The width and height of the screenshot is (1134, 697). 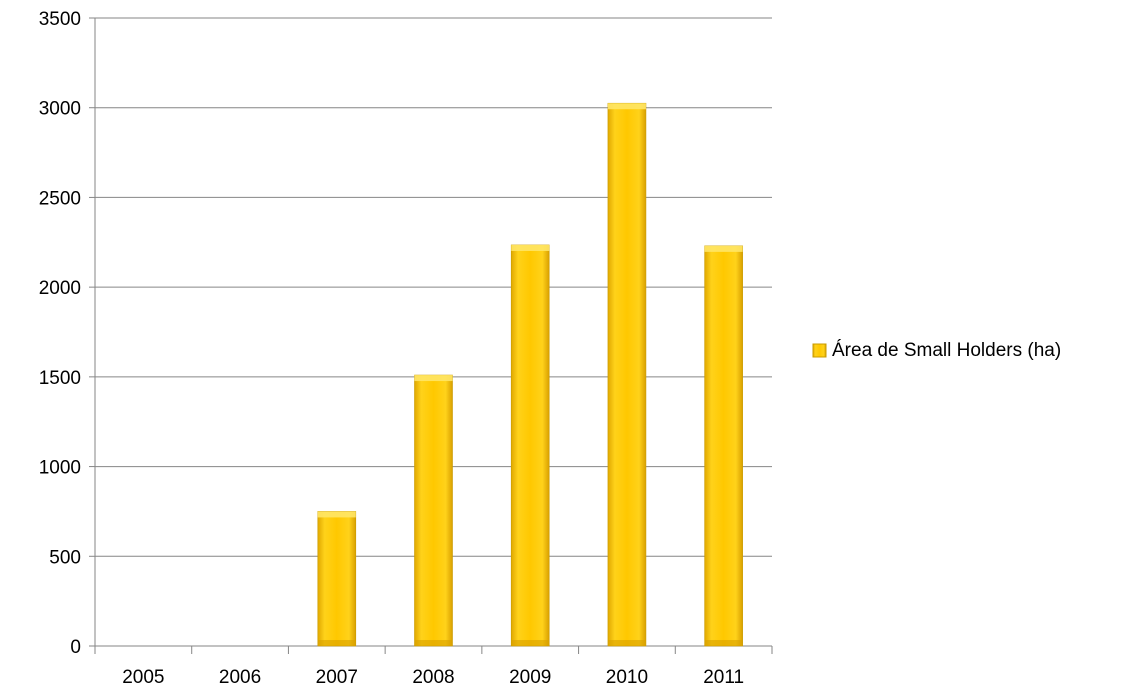 What do you see at coordinates (337, 677) in the screenshot?
I see `x-tick-label: 2007` at bounding box center [337, 677].